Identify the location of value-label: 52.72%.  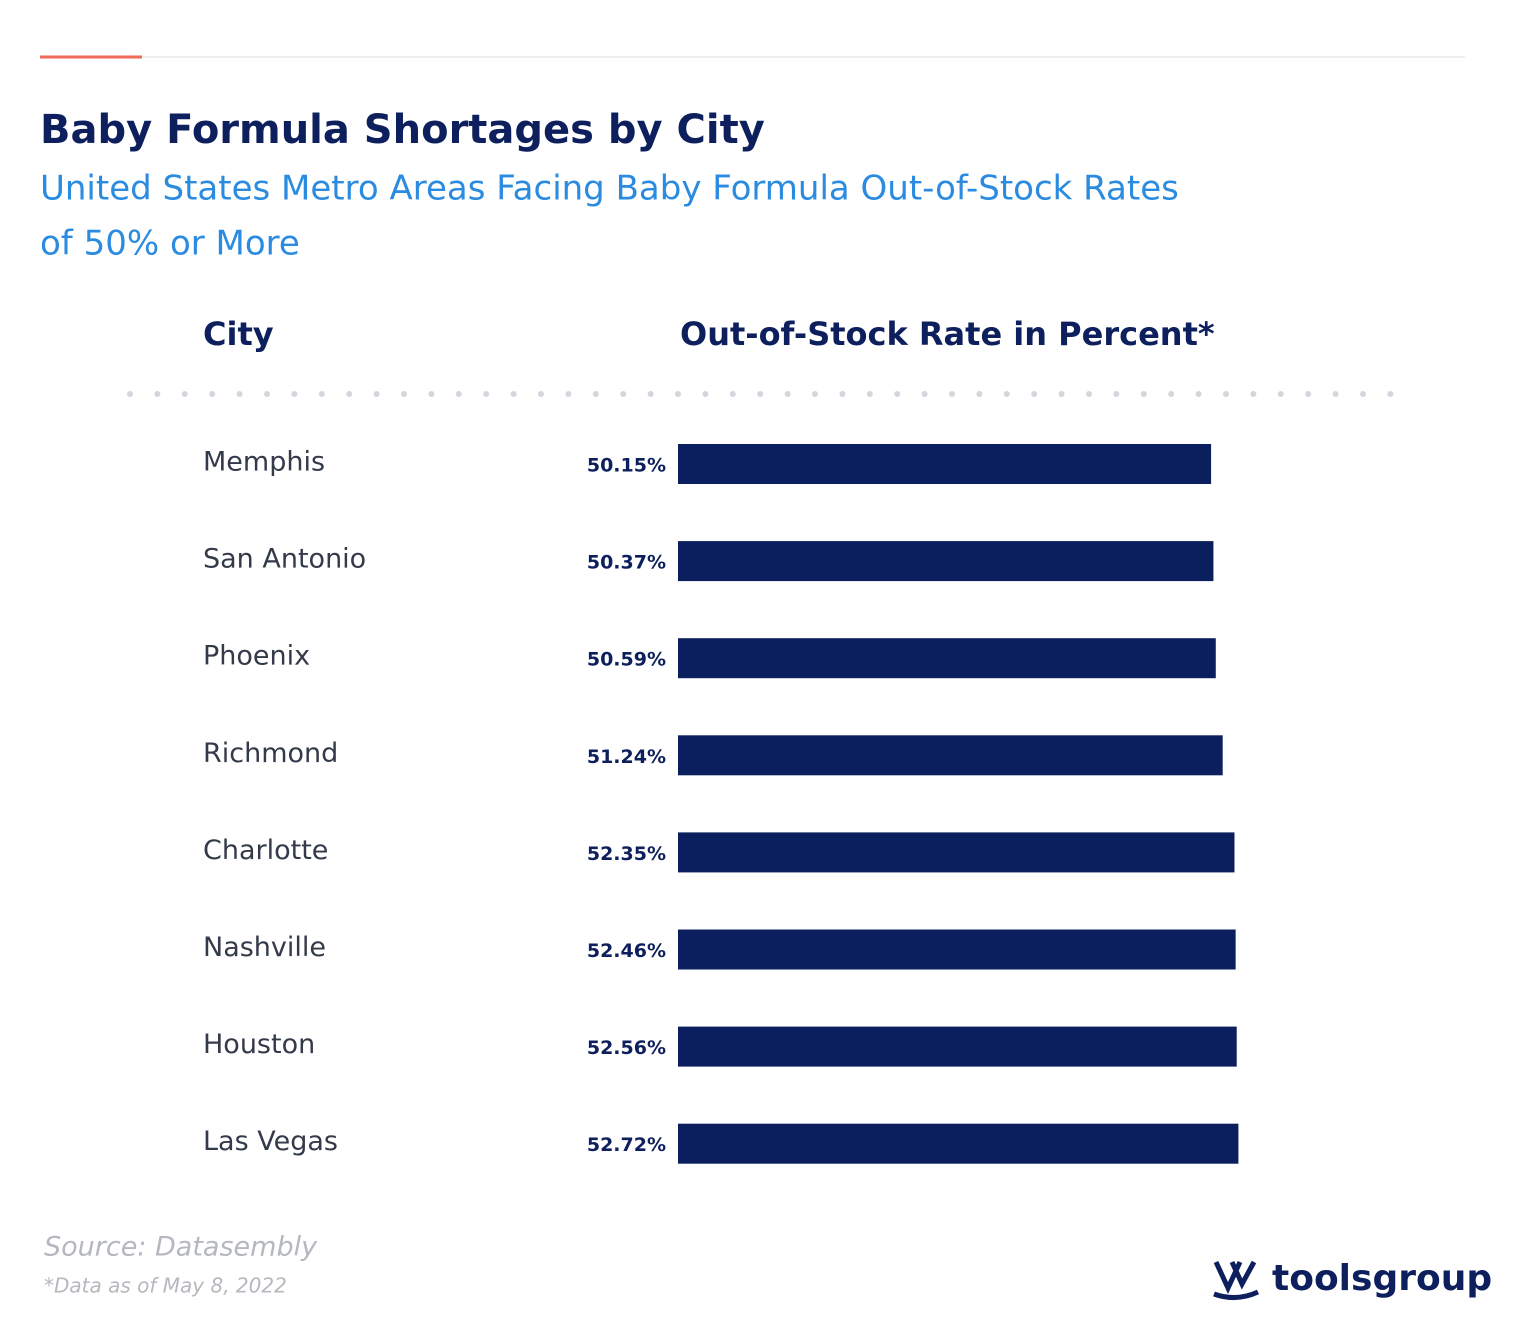
(626, 1145).